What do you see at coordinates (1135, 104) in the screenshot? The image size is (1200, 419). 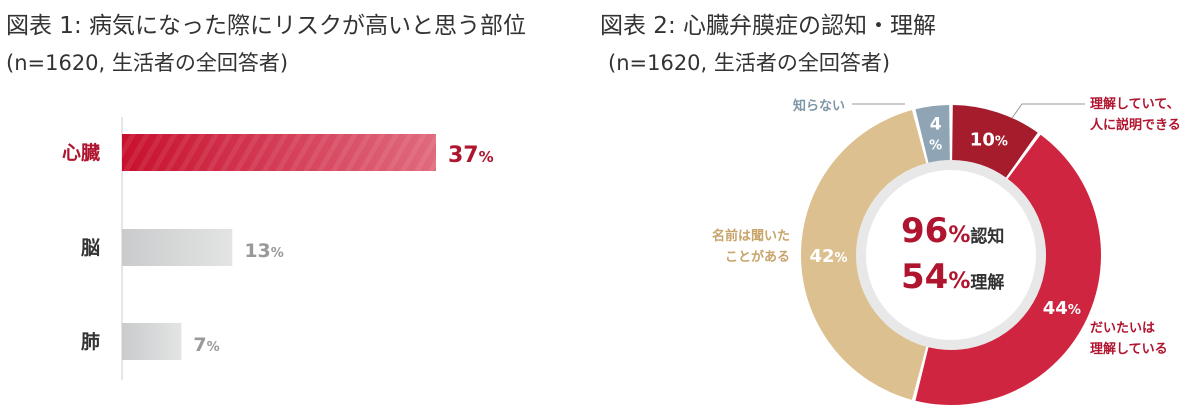 I see `slice-label: 理解していて、` at bounding box center [1135, 104].